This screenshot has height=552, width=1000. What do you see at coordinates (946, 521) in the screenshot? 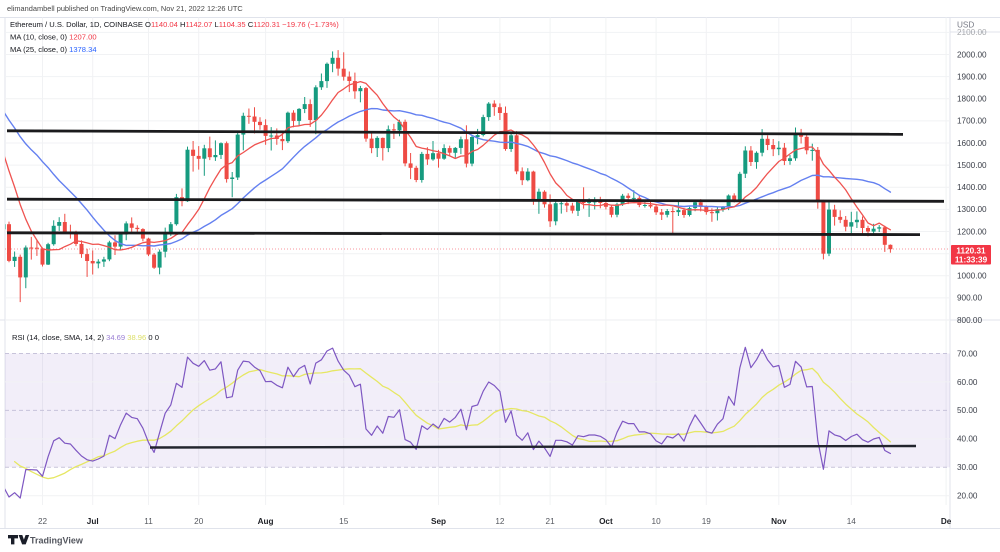
I see `svg-text: De` at bounding box center [946, 521].